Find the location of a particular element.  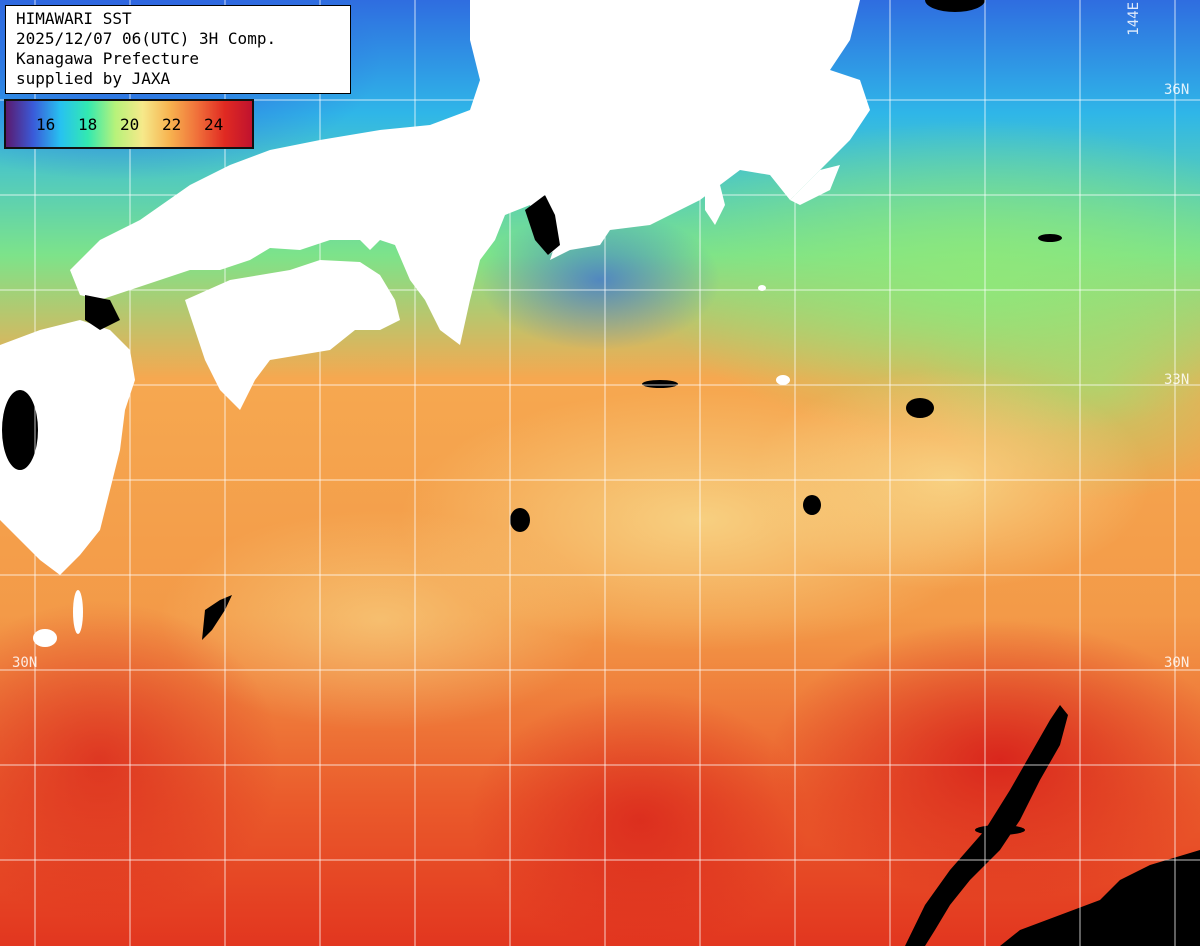

lon-label-136e: 136E is located at coordinates (492, 19).